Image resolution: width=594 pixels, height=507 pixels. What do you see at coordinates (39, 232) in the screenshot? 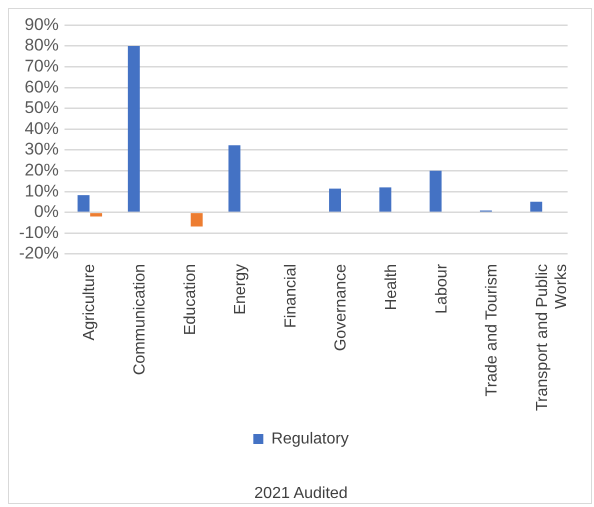
I see `y-tick-label: -10%` at bounding box center [39, 232].